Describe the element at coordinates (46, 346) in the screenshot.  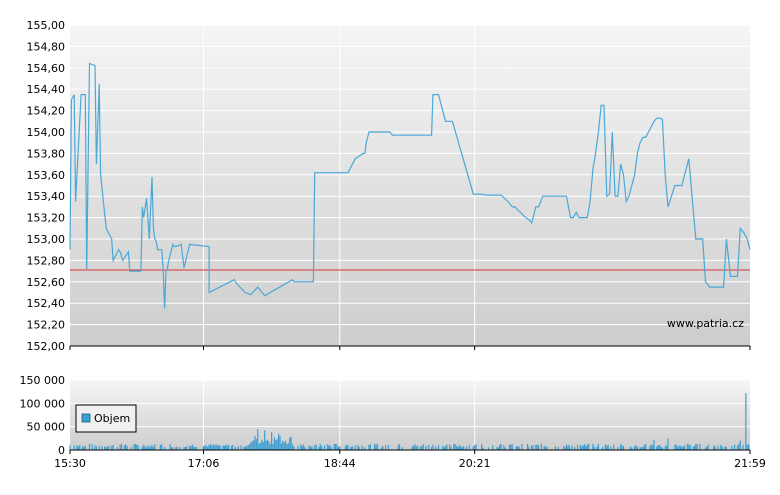
I see `price-y-tick-label: 152,00` at that location.